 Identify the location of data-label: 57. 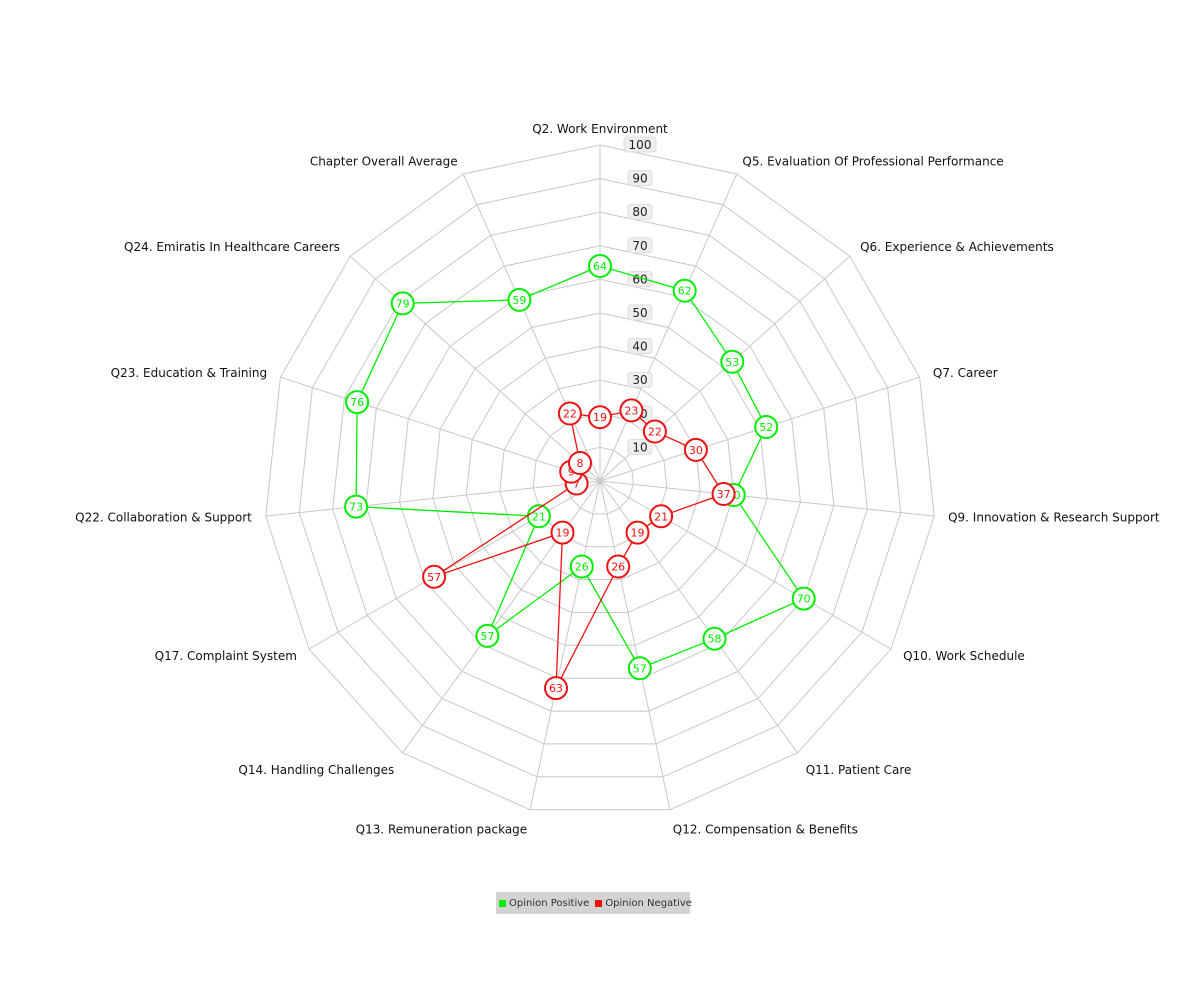
(487, 636).